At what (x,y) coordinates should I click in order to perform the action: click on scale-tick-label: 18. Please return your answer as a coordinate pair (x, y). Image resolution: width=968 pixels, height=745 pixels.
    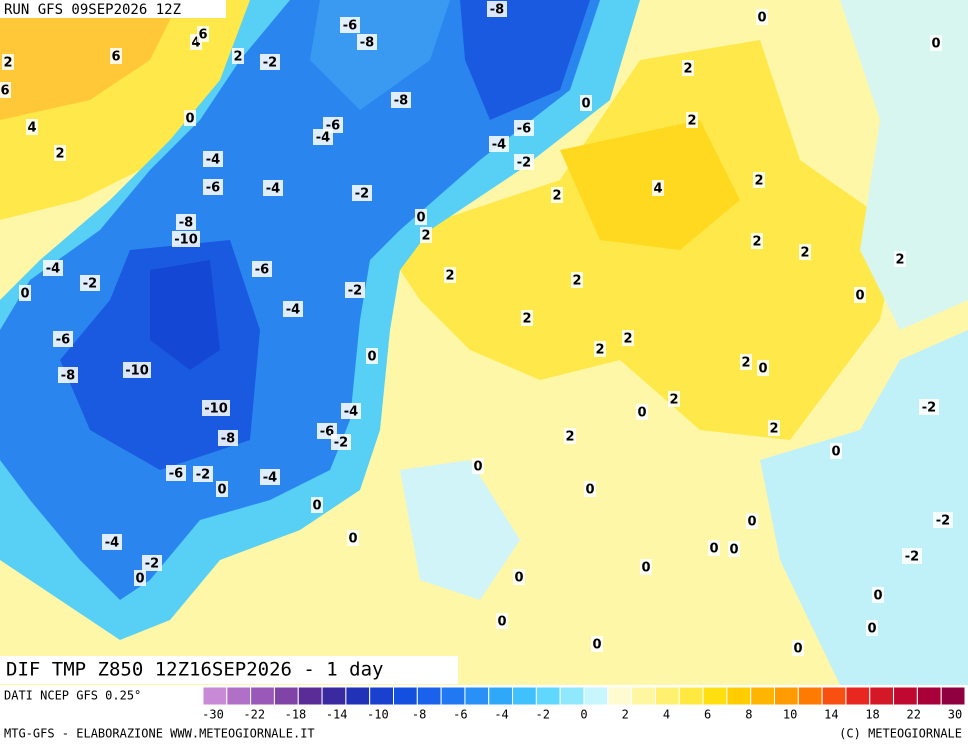
    Looking at the image, I should click on (872, 715).